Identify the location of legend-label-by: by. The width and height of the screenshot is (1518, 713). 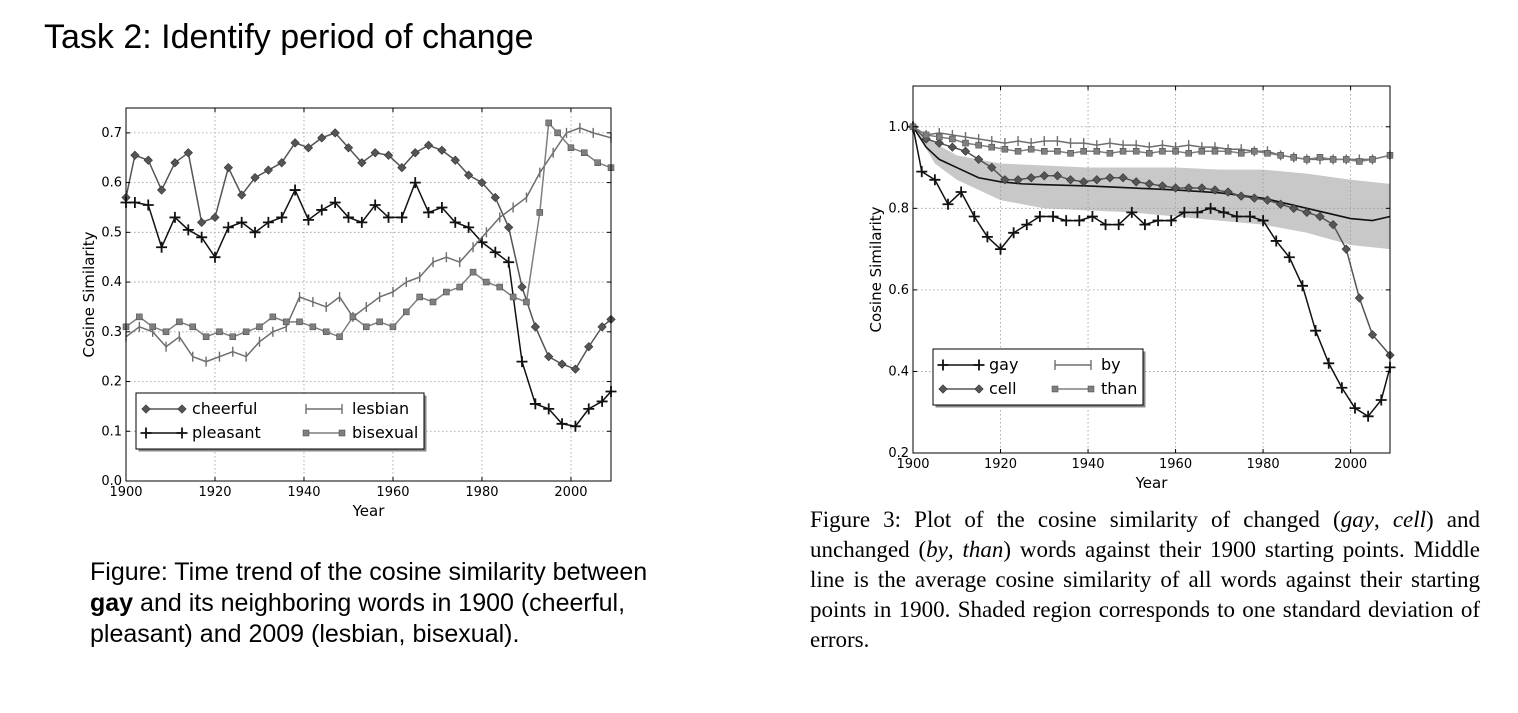
(1111, 364).